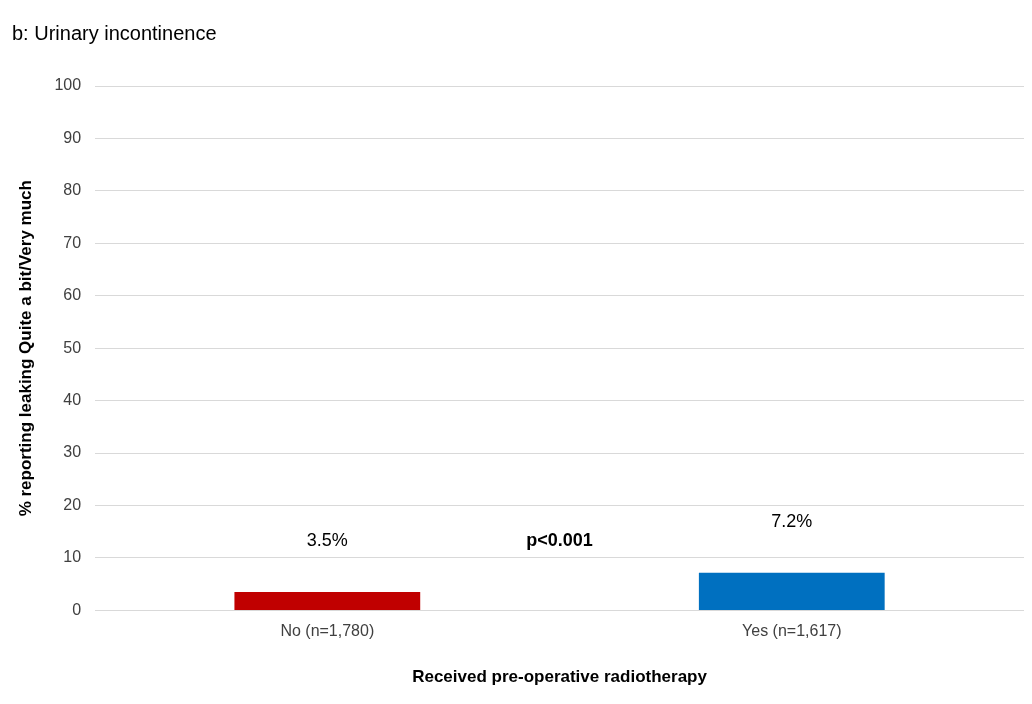  I want to click on x-tick-label: No (n=1,780), so click(327, 631).